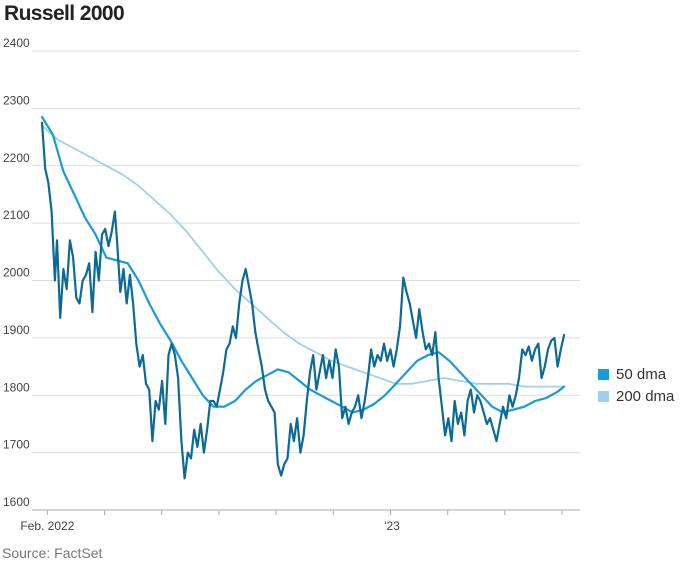 Image resolution: width=700 pixels, height=565 pixels. I want to click on y-tick-label-1900: 1900, so click(16, 330).